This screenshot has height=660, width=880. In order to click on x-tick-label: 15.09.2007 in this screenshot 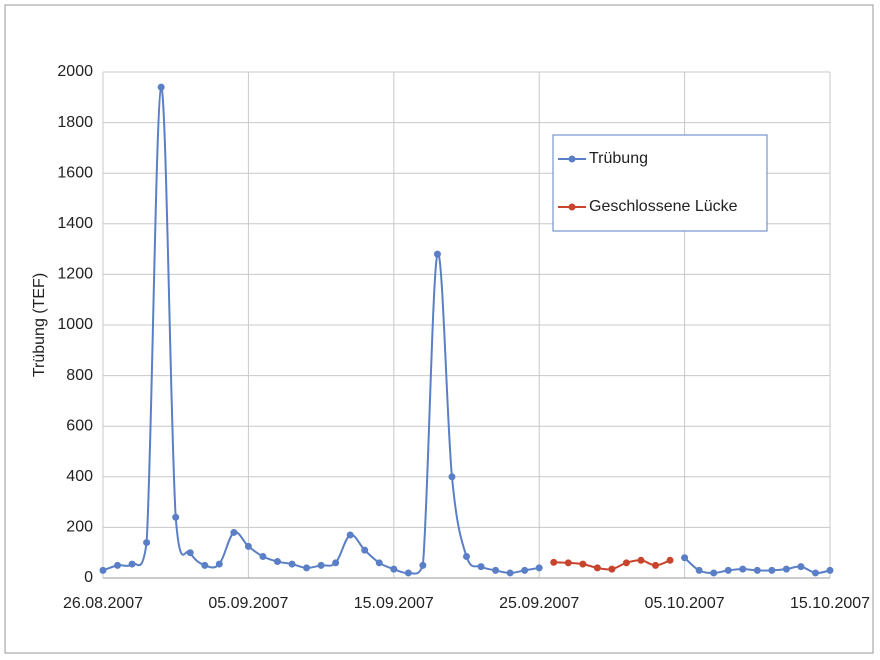, I will do `click(394, 603)`.